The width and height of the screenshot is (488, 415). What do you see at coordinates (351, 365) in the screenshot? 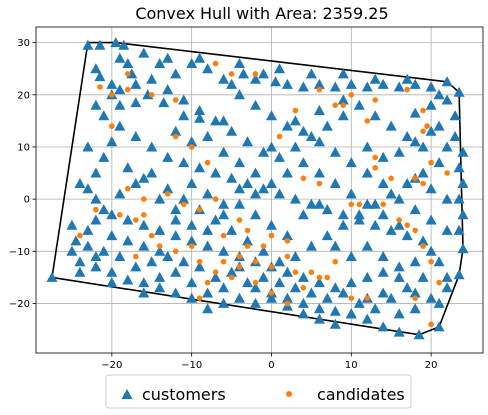
I see `x-tick-label: 10` at bounding box center [351, 365].